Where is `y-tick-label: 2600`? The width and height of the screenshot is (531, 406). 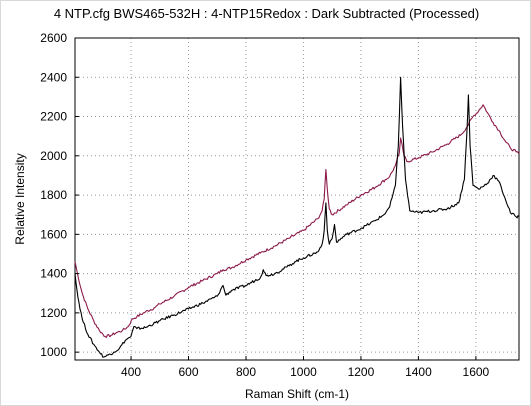 y-tick-label: 2600 is located at coordinates (53, 38).